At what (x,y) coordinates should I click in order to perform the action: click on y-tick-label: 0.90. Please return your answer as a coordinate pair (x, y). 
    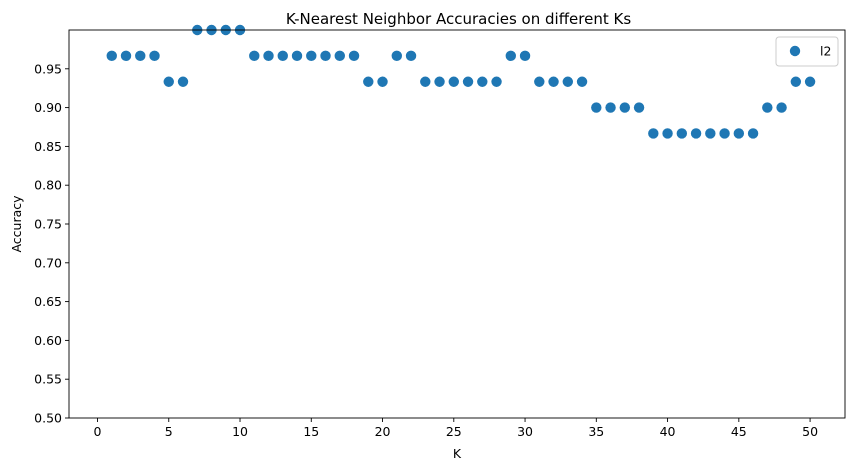
    Looking at the image, I should click on (48, 107).